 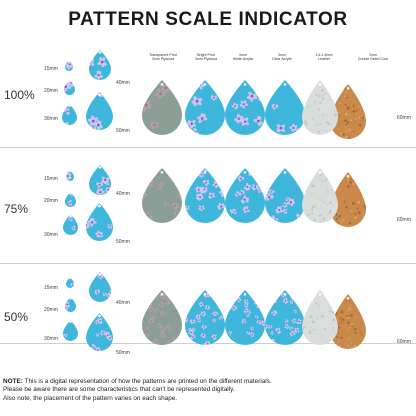 What do you see at coordinates (13, 381) in the screenshot?
I see `note-label: NOTE:` at bounding box center [13, 381].